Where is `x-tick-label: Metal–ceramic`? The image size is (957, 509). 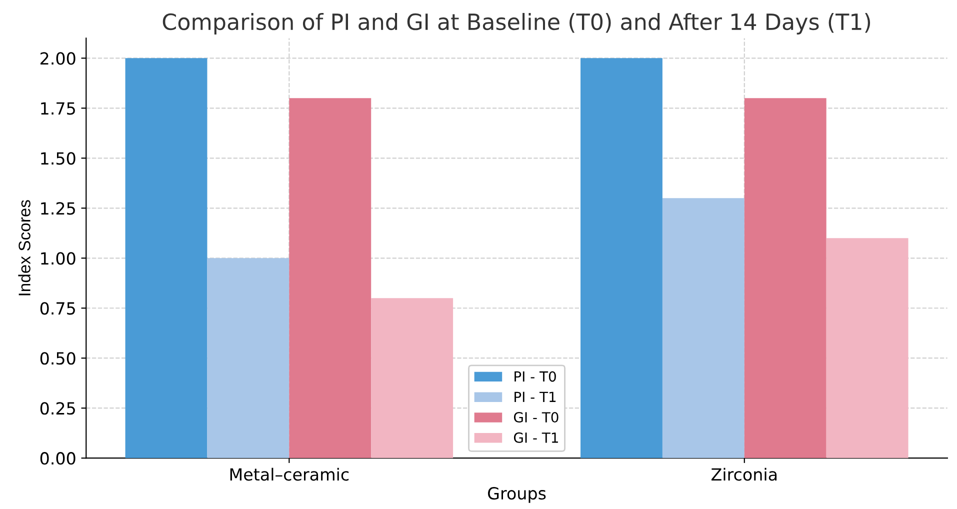
x-tick-label: Metal–ceramic is located at coordinates (289, 474).